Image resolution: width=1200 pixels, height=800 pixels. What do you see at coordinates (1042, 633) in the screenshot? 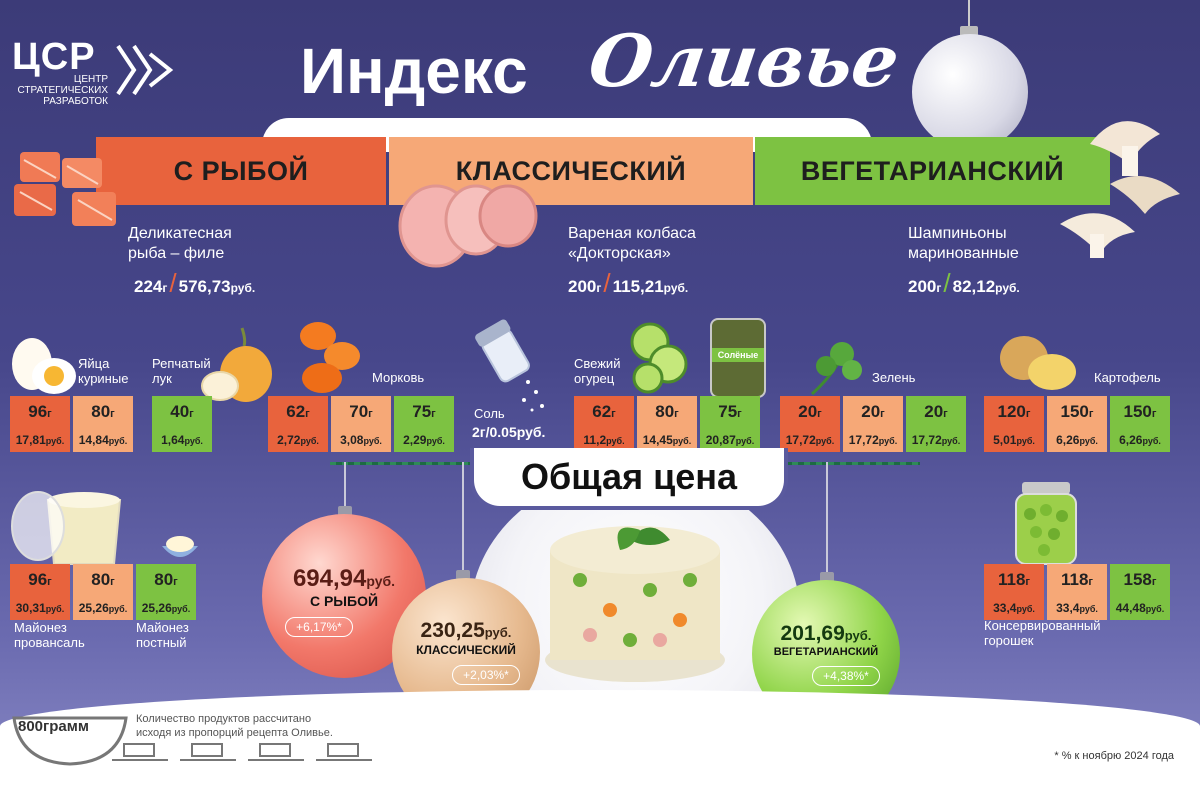
I see `peas-label: Консервированный горошек` at bounding box center [1042, 633].